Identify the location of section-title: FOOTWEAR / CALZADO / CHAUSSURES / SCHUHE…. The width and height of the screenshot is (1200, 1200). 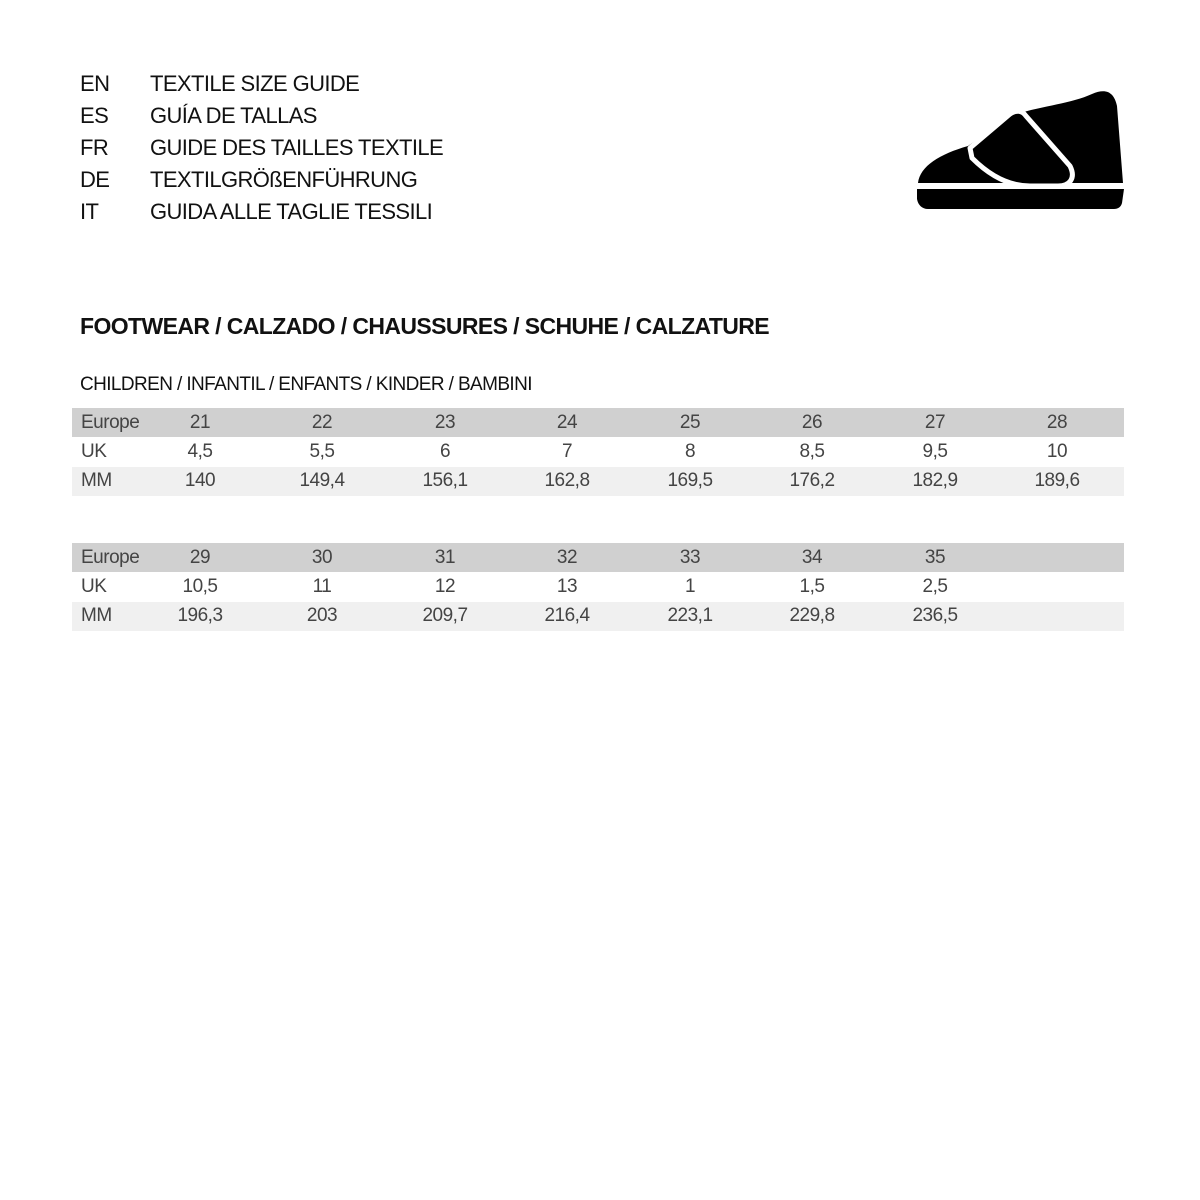
(425, 326).